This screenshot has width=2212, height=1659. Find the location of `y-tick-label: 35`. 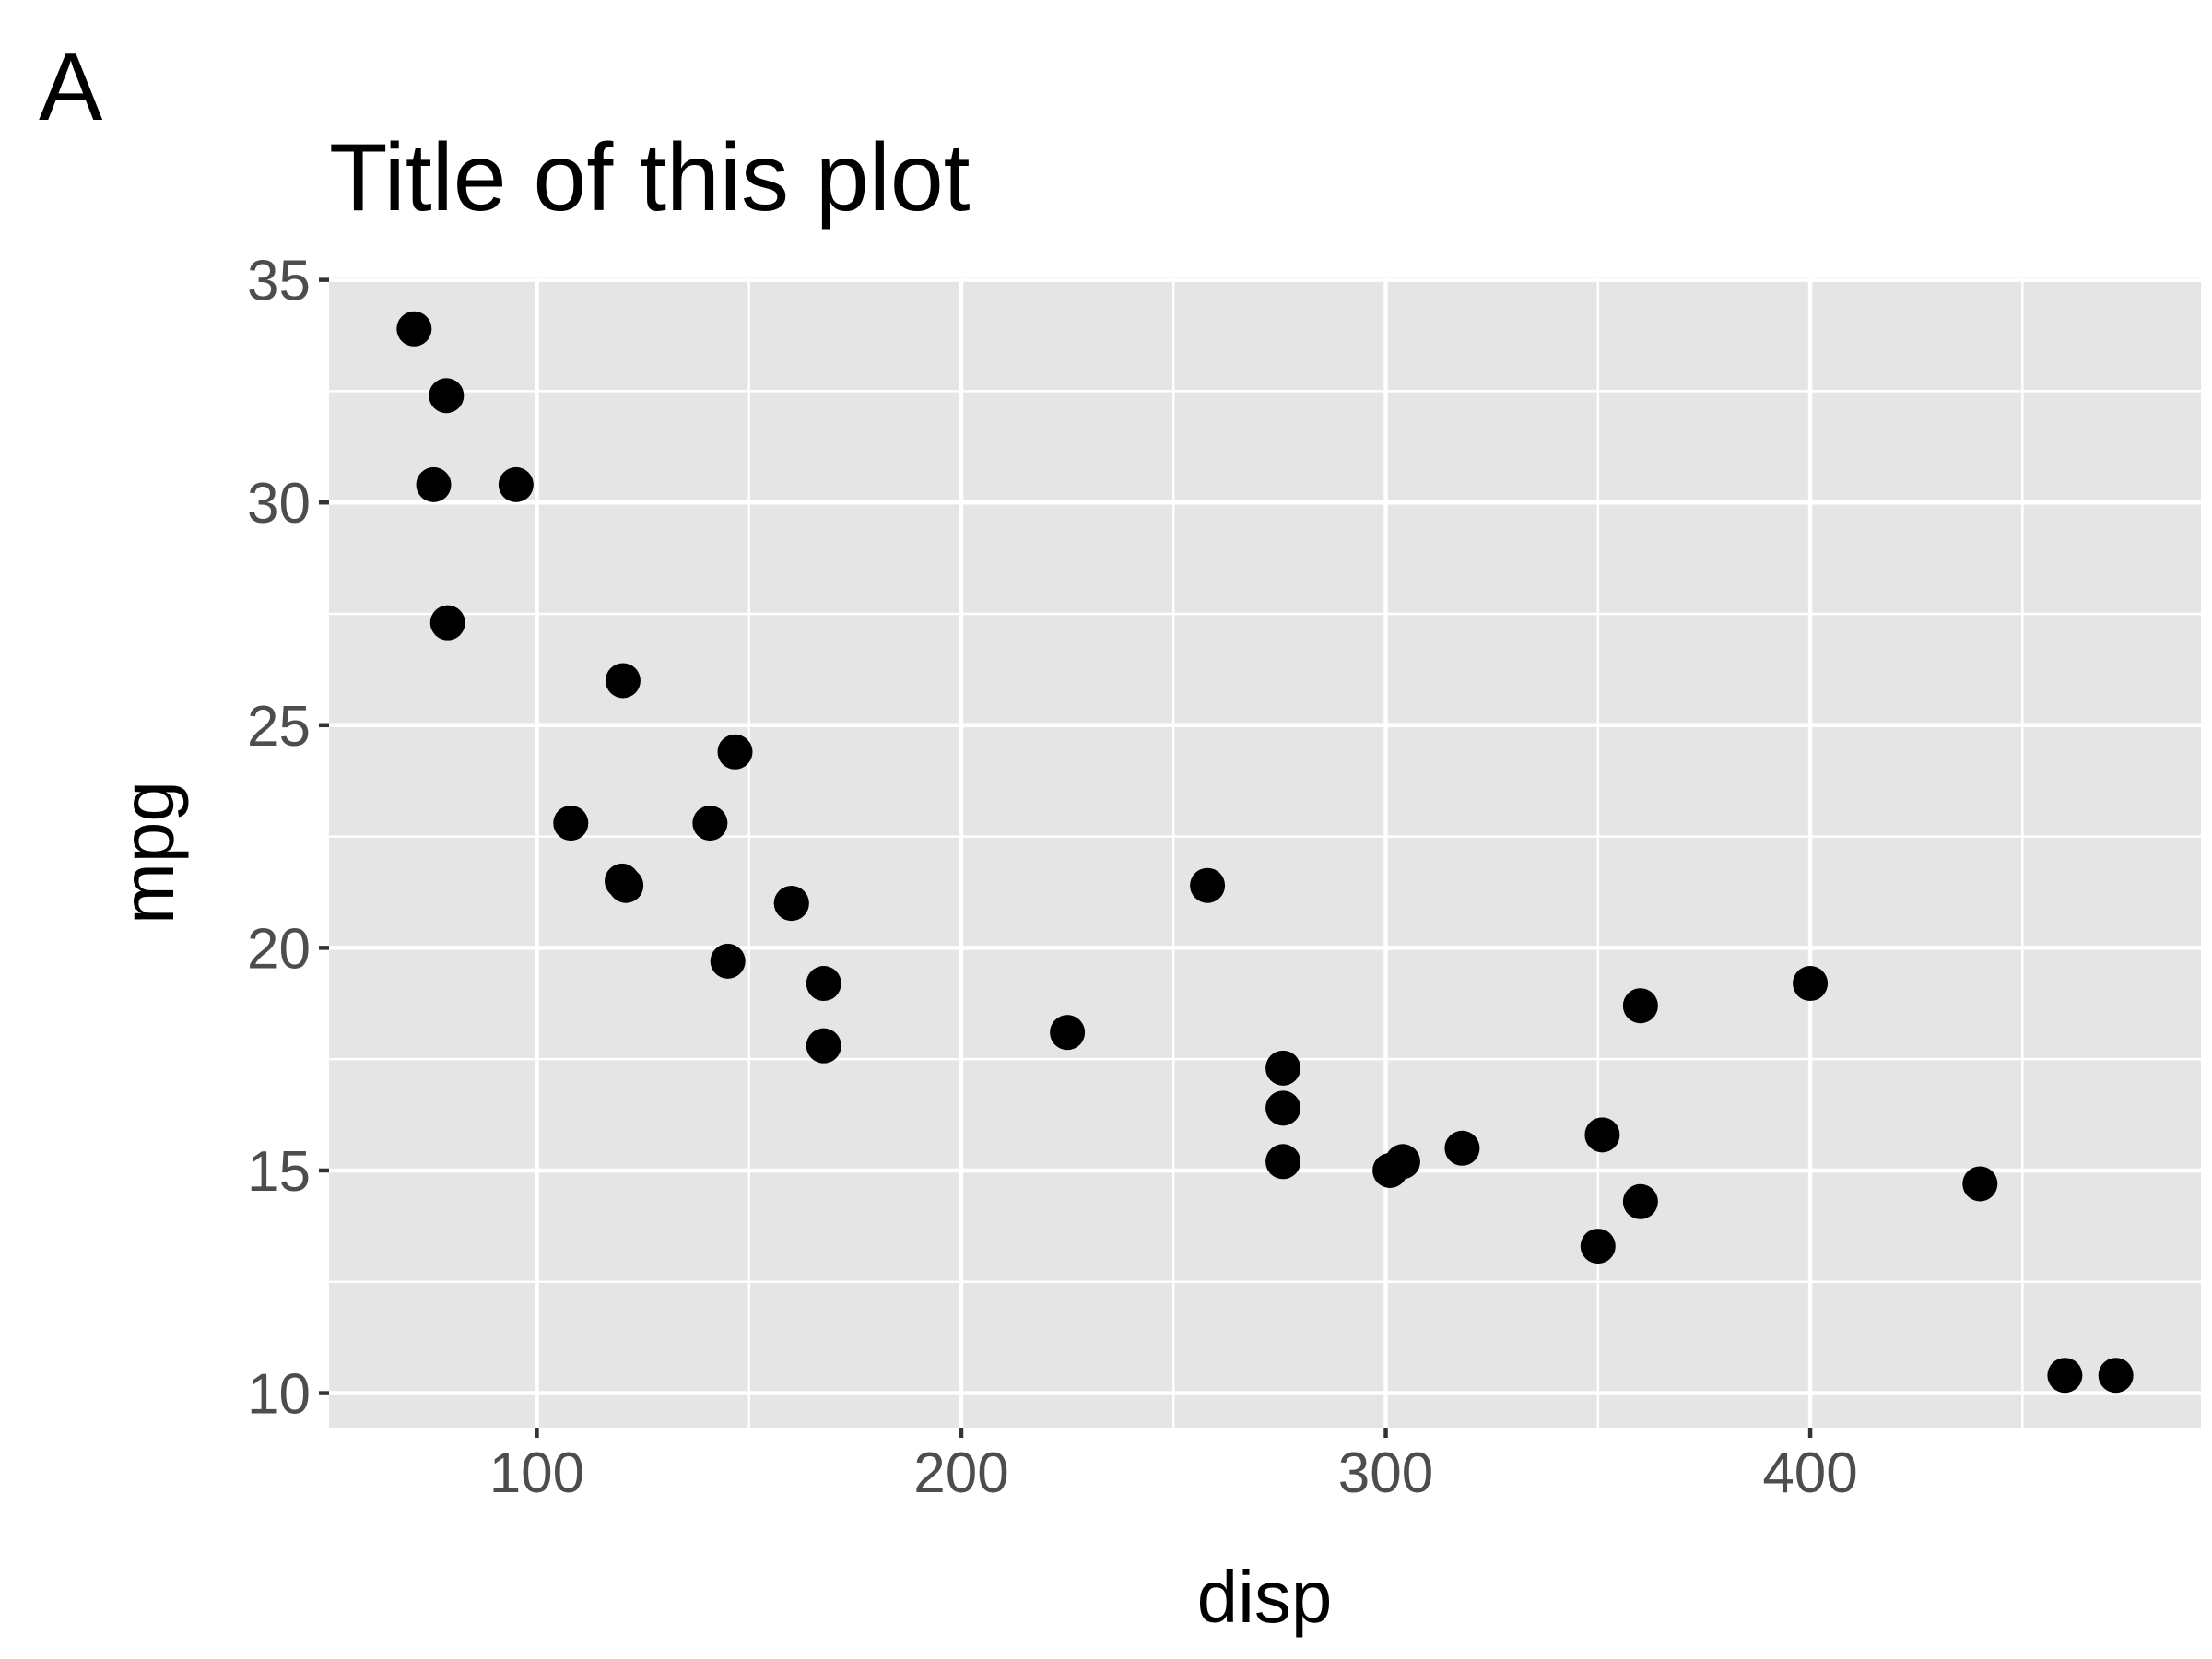

y-tick-label: 35 is located at coordinates (279, 281).